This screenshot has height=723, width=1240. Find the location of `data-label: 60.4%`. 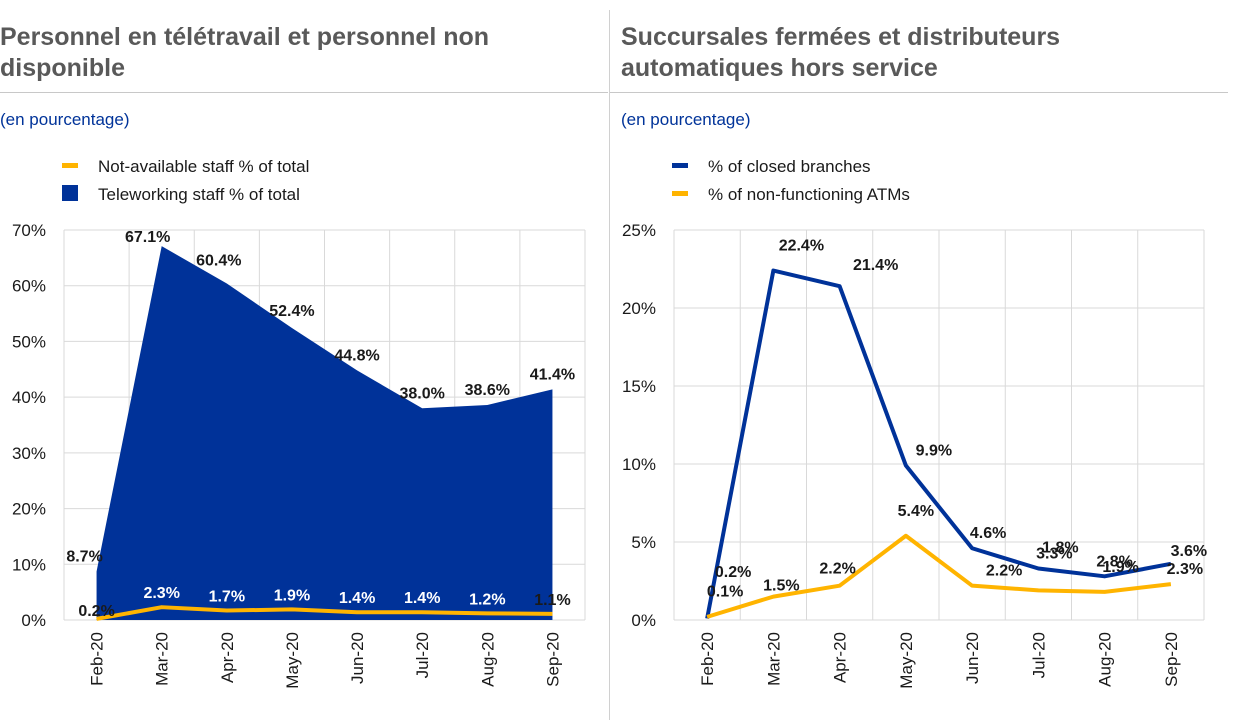

data-label: 60.4% is located at coordinates (218, 260).